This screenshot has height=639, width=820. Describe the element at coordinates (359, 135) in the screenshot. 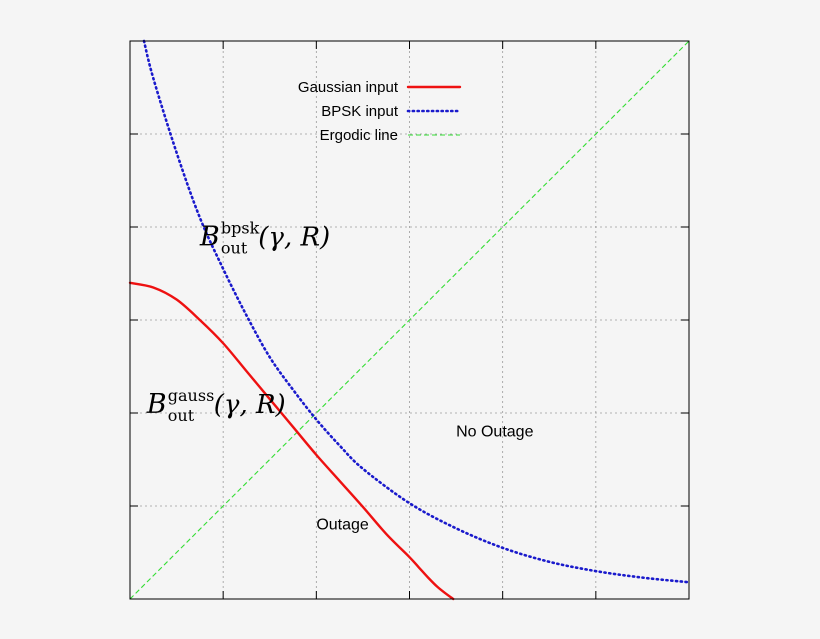

I see `legend-label: Ergodic line` at that location.